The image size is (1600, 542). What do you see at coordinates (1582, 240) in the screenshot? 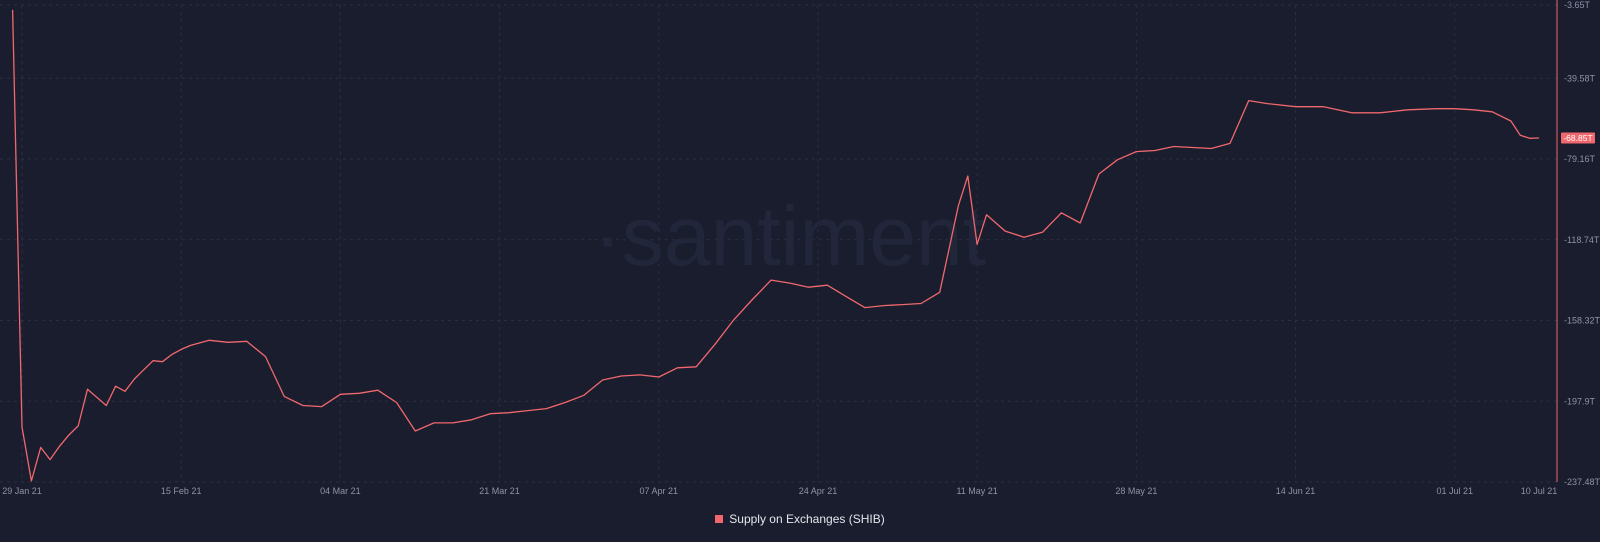
I see `y-tick-label: -118.74T` at bounding box center [1582, 240].